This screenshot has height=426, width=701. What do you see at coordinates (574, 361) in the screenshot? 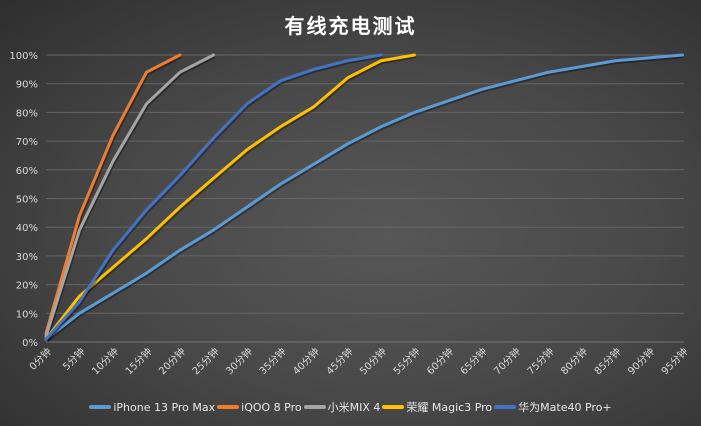
I see `x-tick-label: 80分钟` at bounding box center [574, 361].